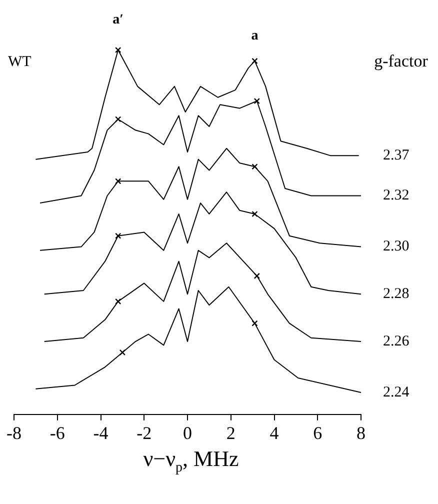 The image size is (438, 504). I want to click on x-tick-label: -8, so click(14, 432).